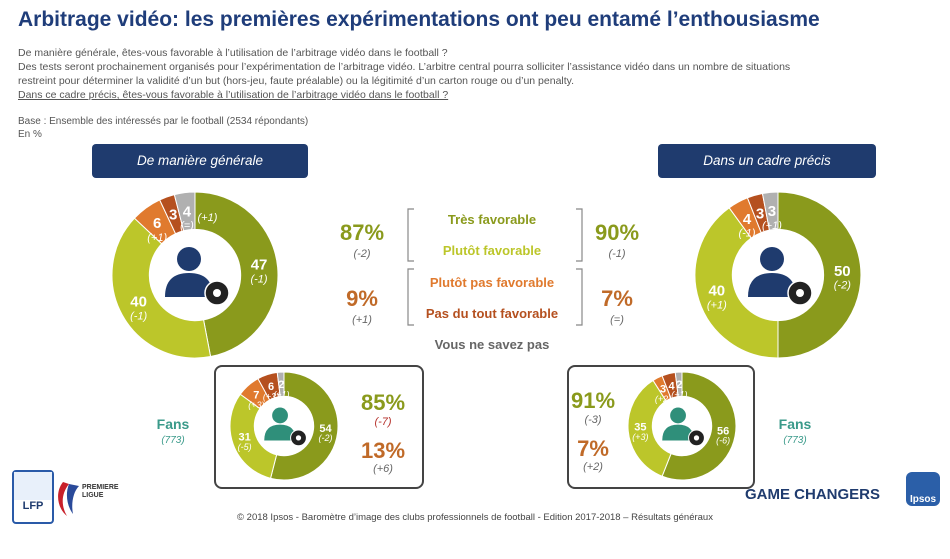 The height and width of the screenshot is (559, 950). What do you see at coordinates (795, 440) in the screenshot?
I see `fans-count-right: (773)` at bounding box center [795, 440].